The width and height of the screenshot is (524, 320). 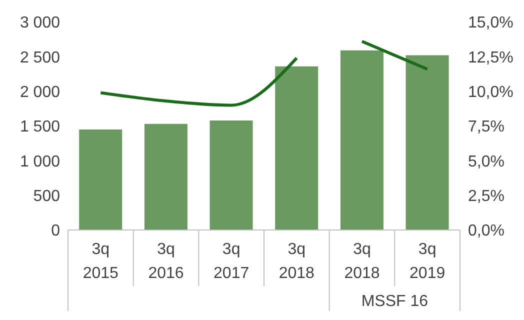 I want to click on y2-tick-label: 10,0%, so click(x=491, y=93).